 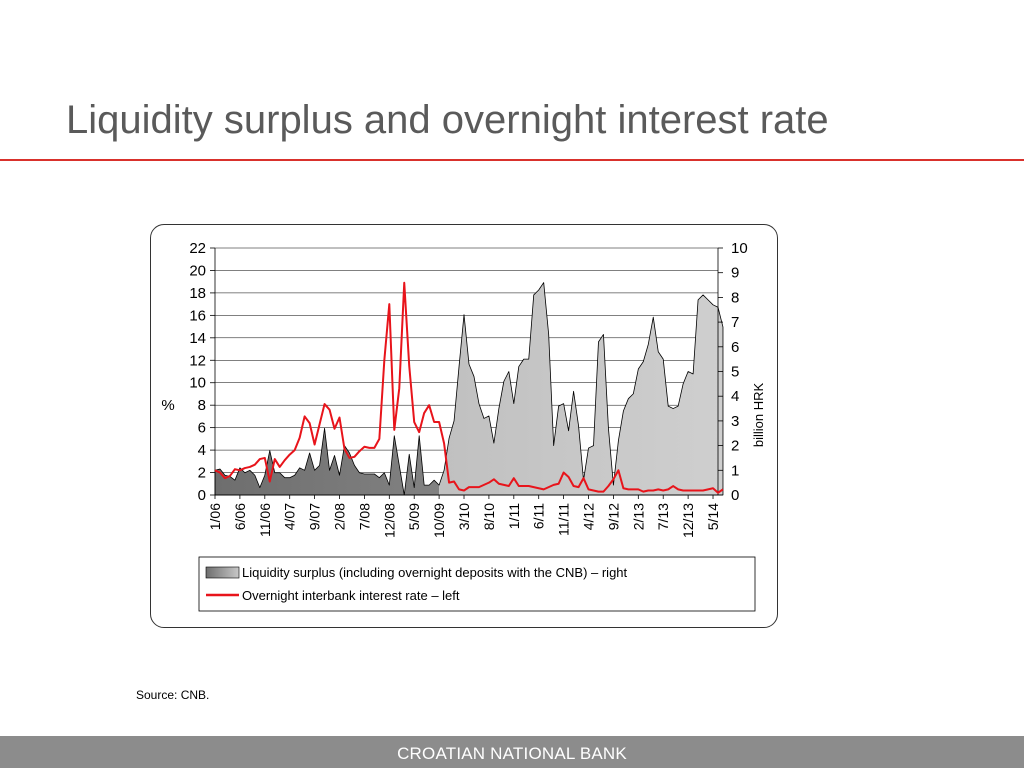 What do you see at coordinates (197, 293) in the screenshot?
I see `left-tick-label: 18` at bounding box center [197, 293].